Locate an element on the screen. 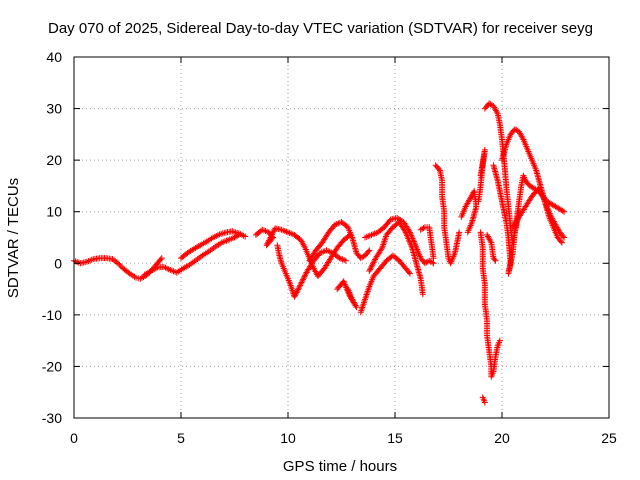  series-arc-q is located at coordinates (483, 400).